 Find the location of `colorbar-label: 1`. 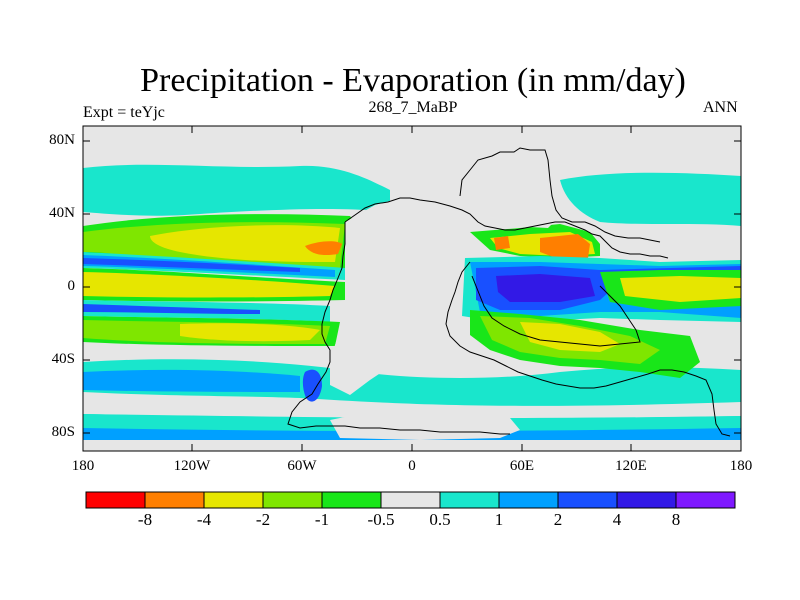

colorbar-label: 1 is located at coordinates (499, 519).